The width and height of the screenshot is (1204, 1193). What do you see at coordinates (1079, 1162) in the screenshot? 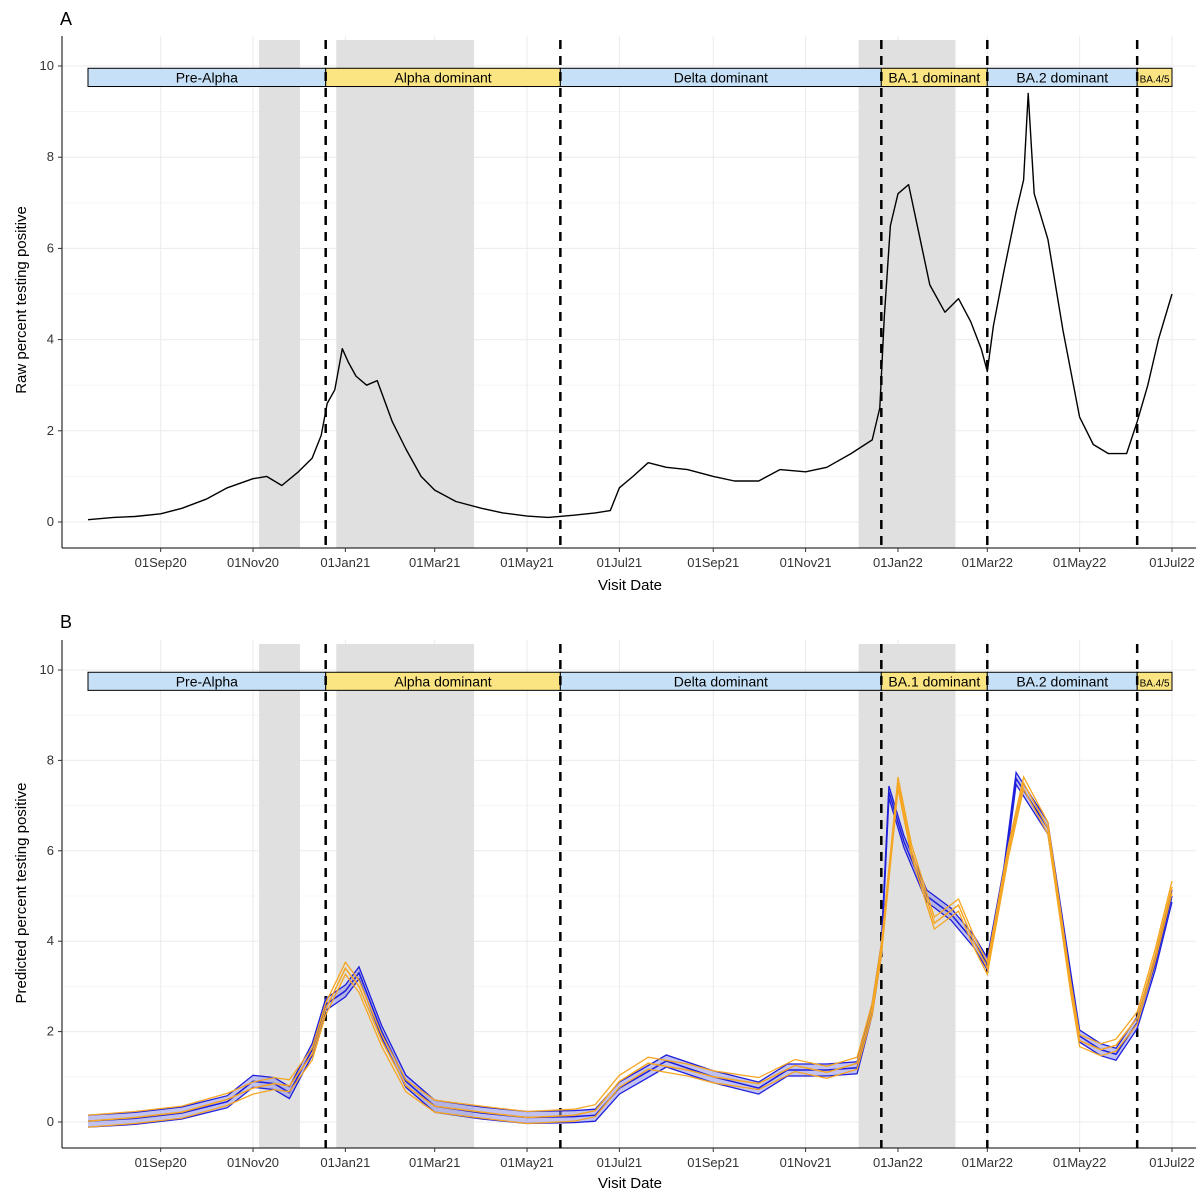
I see `x-tick-label-b: 01May22` at bounding box center [1079, 1162].